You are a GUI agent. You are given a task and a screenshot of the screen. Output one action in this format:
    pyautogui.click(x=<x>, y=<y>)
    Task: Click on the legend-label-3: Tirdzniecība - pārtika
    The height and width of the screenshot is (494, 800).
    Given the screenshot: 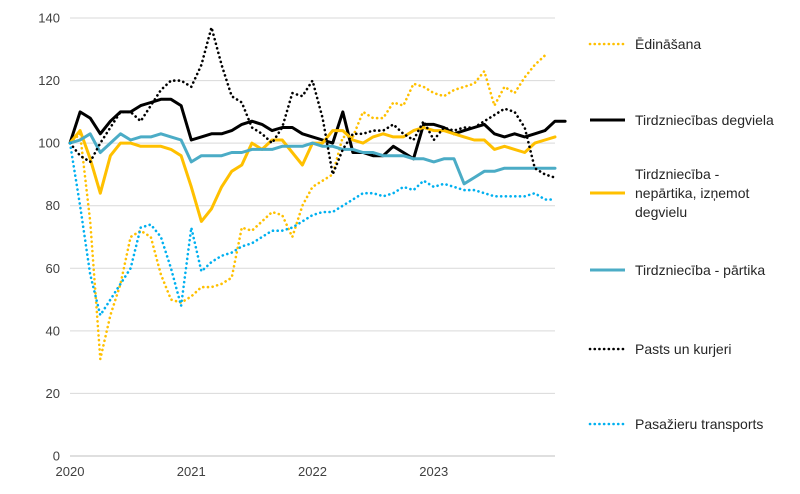 What is the action you would take?
    pyautogui.click(x=700, y=270)
    